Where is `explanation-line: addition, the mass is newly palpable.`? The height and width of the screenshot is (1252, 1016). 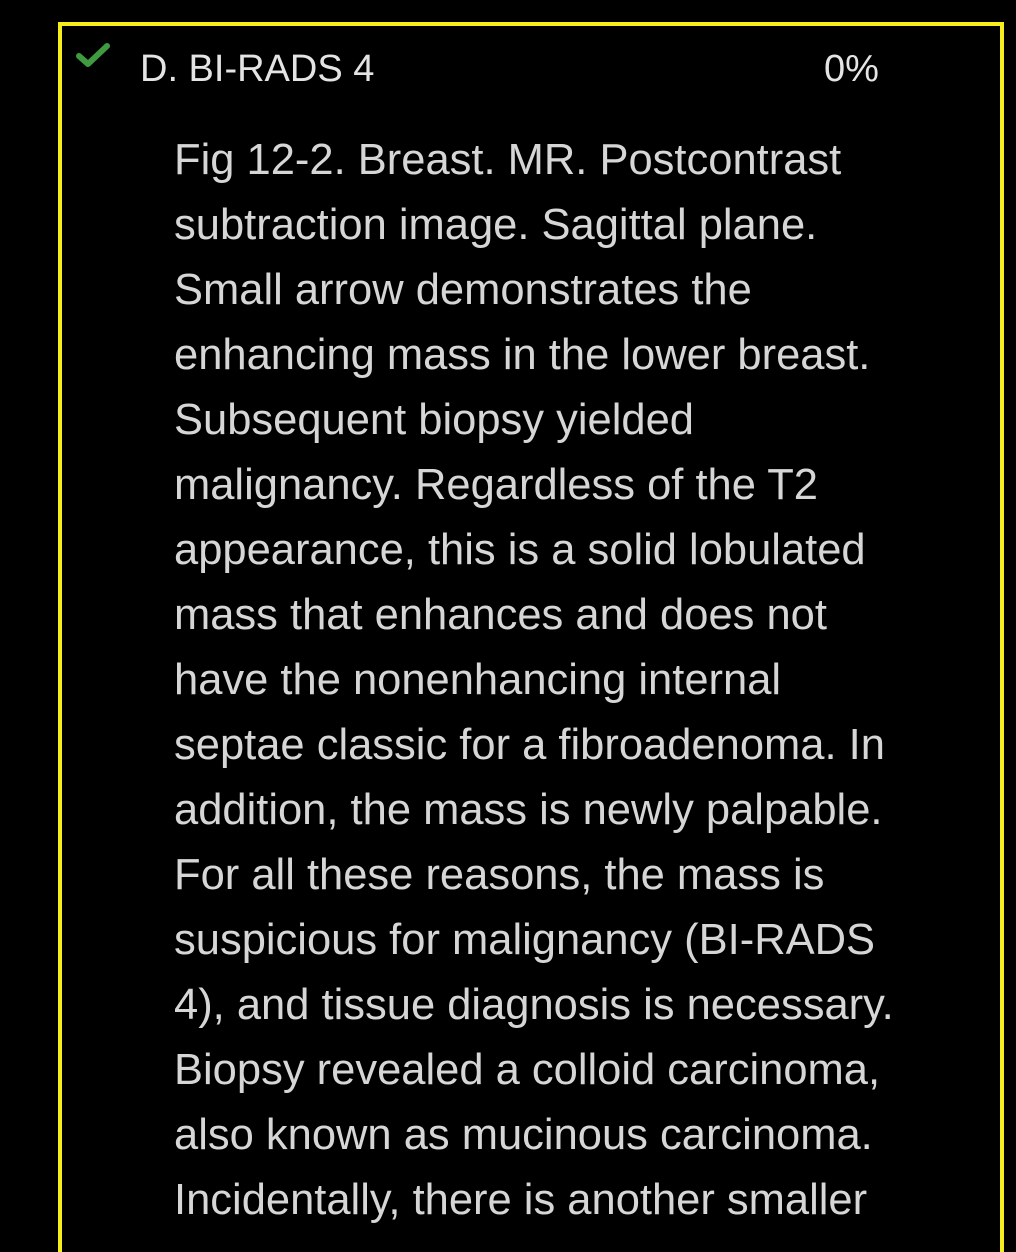
explanation-line: addition, the mass is newly palpable. is located at coordinates (528, 810).